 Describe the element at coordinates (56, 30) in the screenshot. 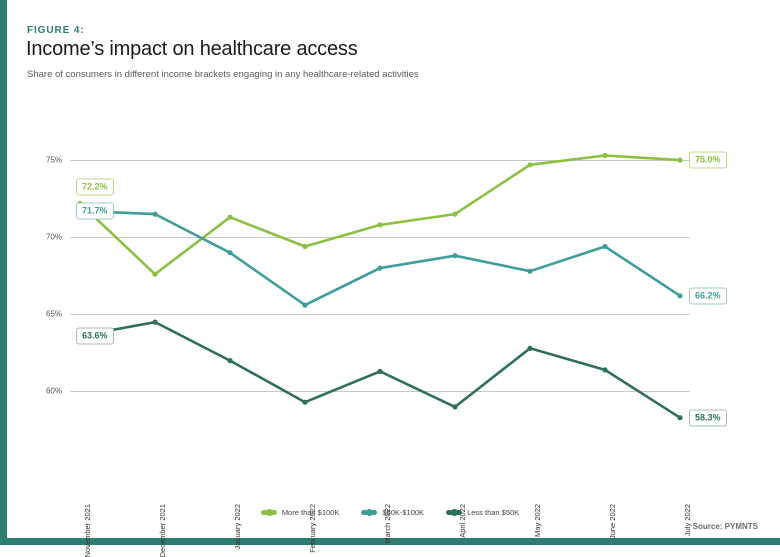

I see `figure-number: FIGURE 4:` at that location.